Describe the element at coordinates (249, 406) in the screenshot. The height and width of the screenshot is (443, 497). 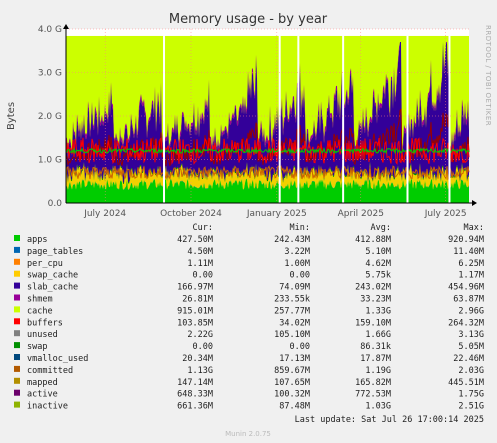
I see `legend-row-inactive: inactive 661.36M 87.48M 1.03G 2.51G` at that location.